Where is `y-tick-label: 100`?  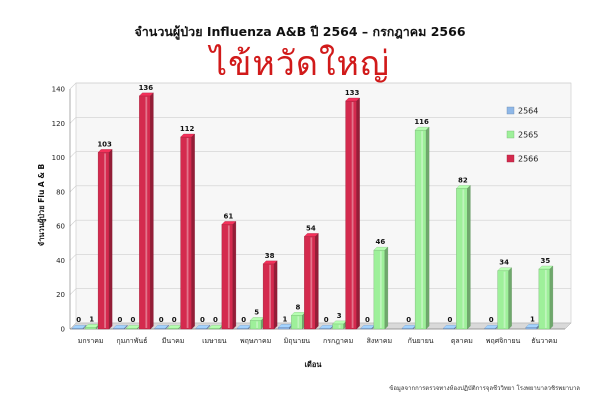
y-tick-label: 100 is located at coordinates (58, 158).